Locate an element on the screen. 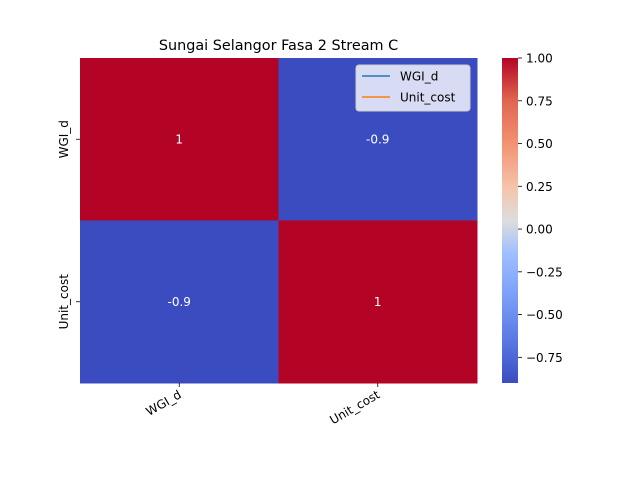 The width and height of the screenshot is (640, 480). heatmap-cell-wgi-d-wgi-d is located at coordinates (179, 139).